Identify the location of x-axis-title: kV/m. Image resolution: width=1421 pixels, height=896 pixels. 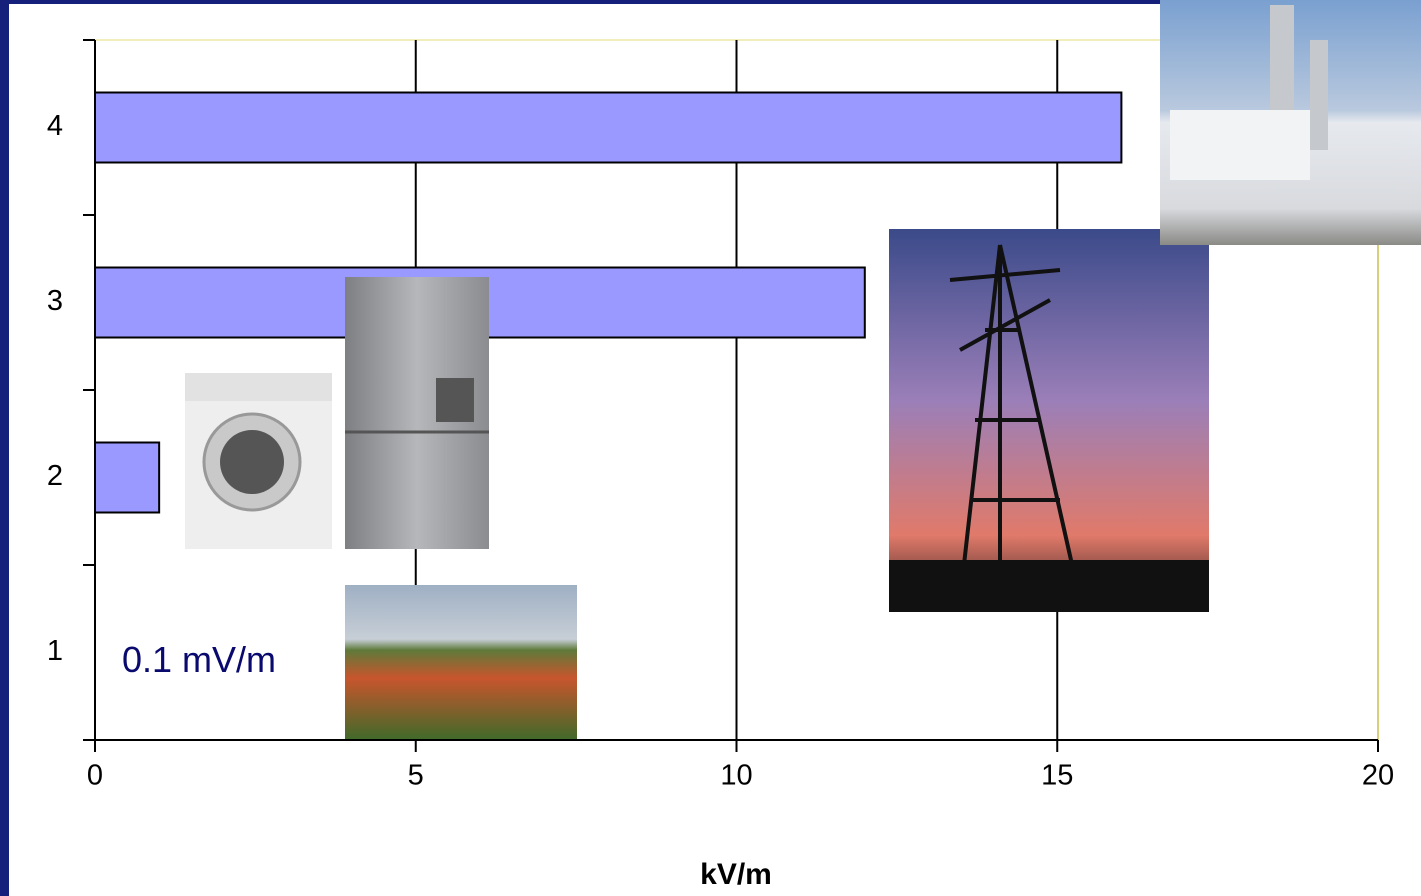
(736, 874).